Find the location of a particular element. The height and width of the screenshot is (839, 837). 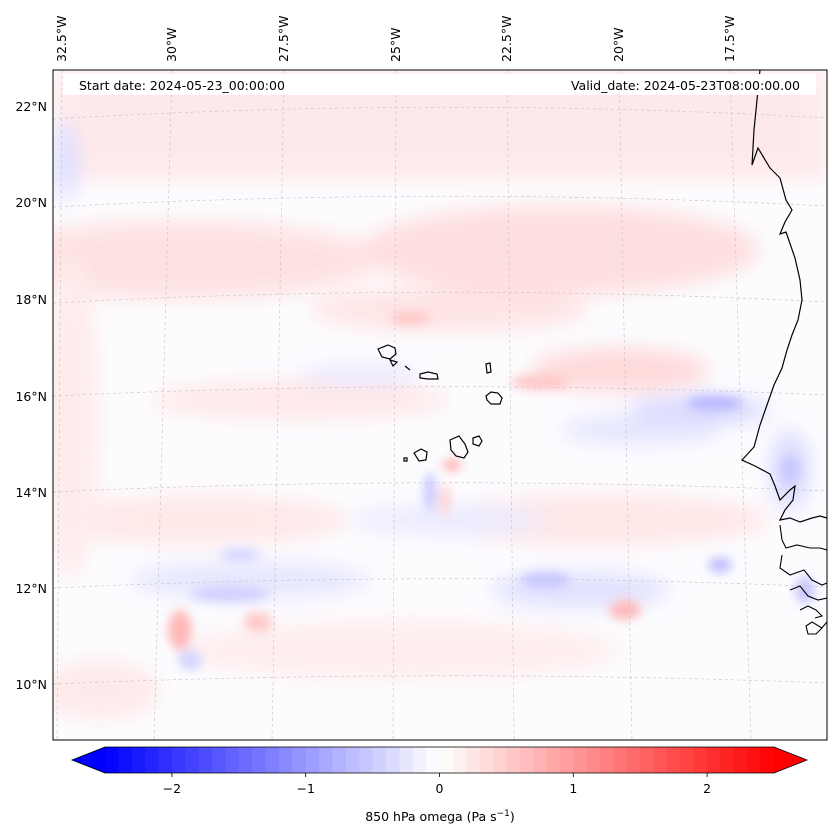

start-date-label: Start date: 2024-05-23_00:00:00 is located at coordinates (182, 85).